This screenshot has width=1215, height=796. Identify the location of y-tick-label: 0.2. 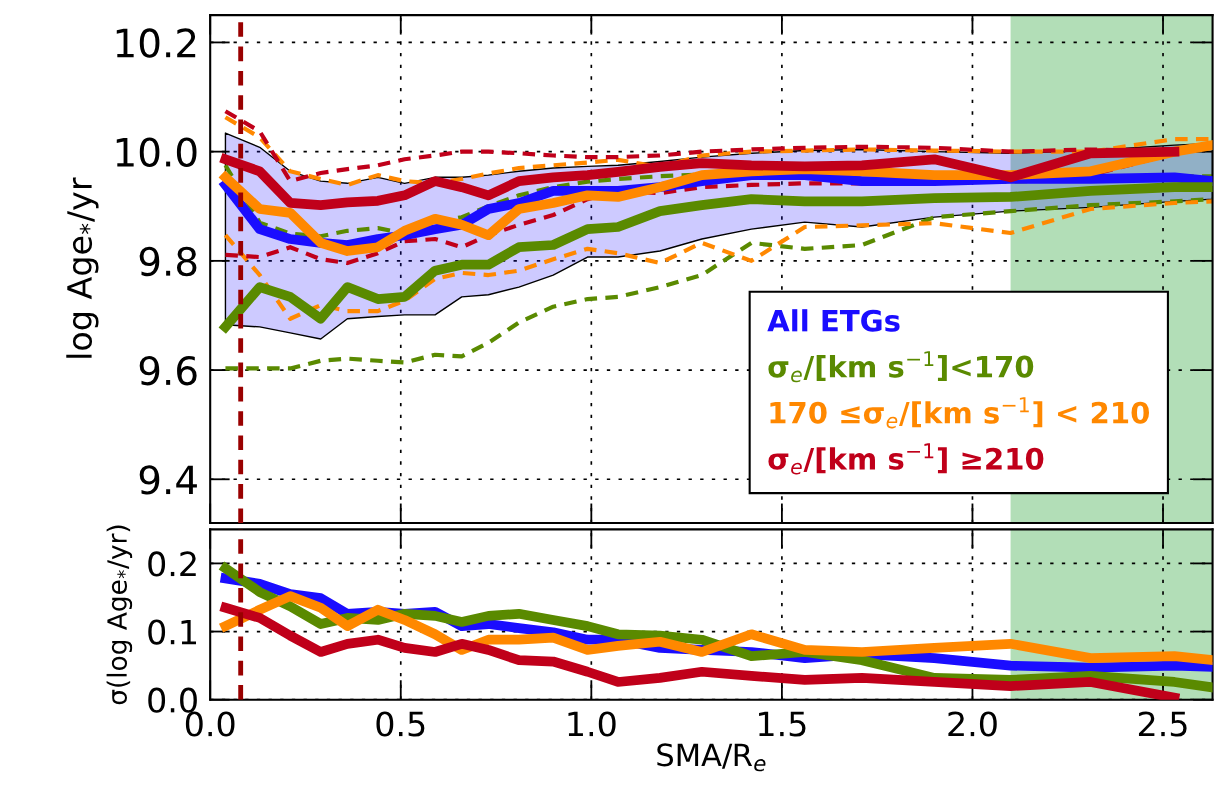
(172, 564).